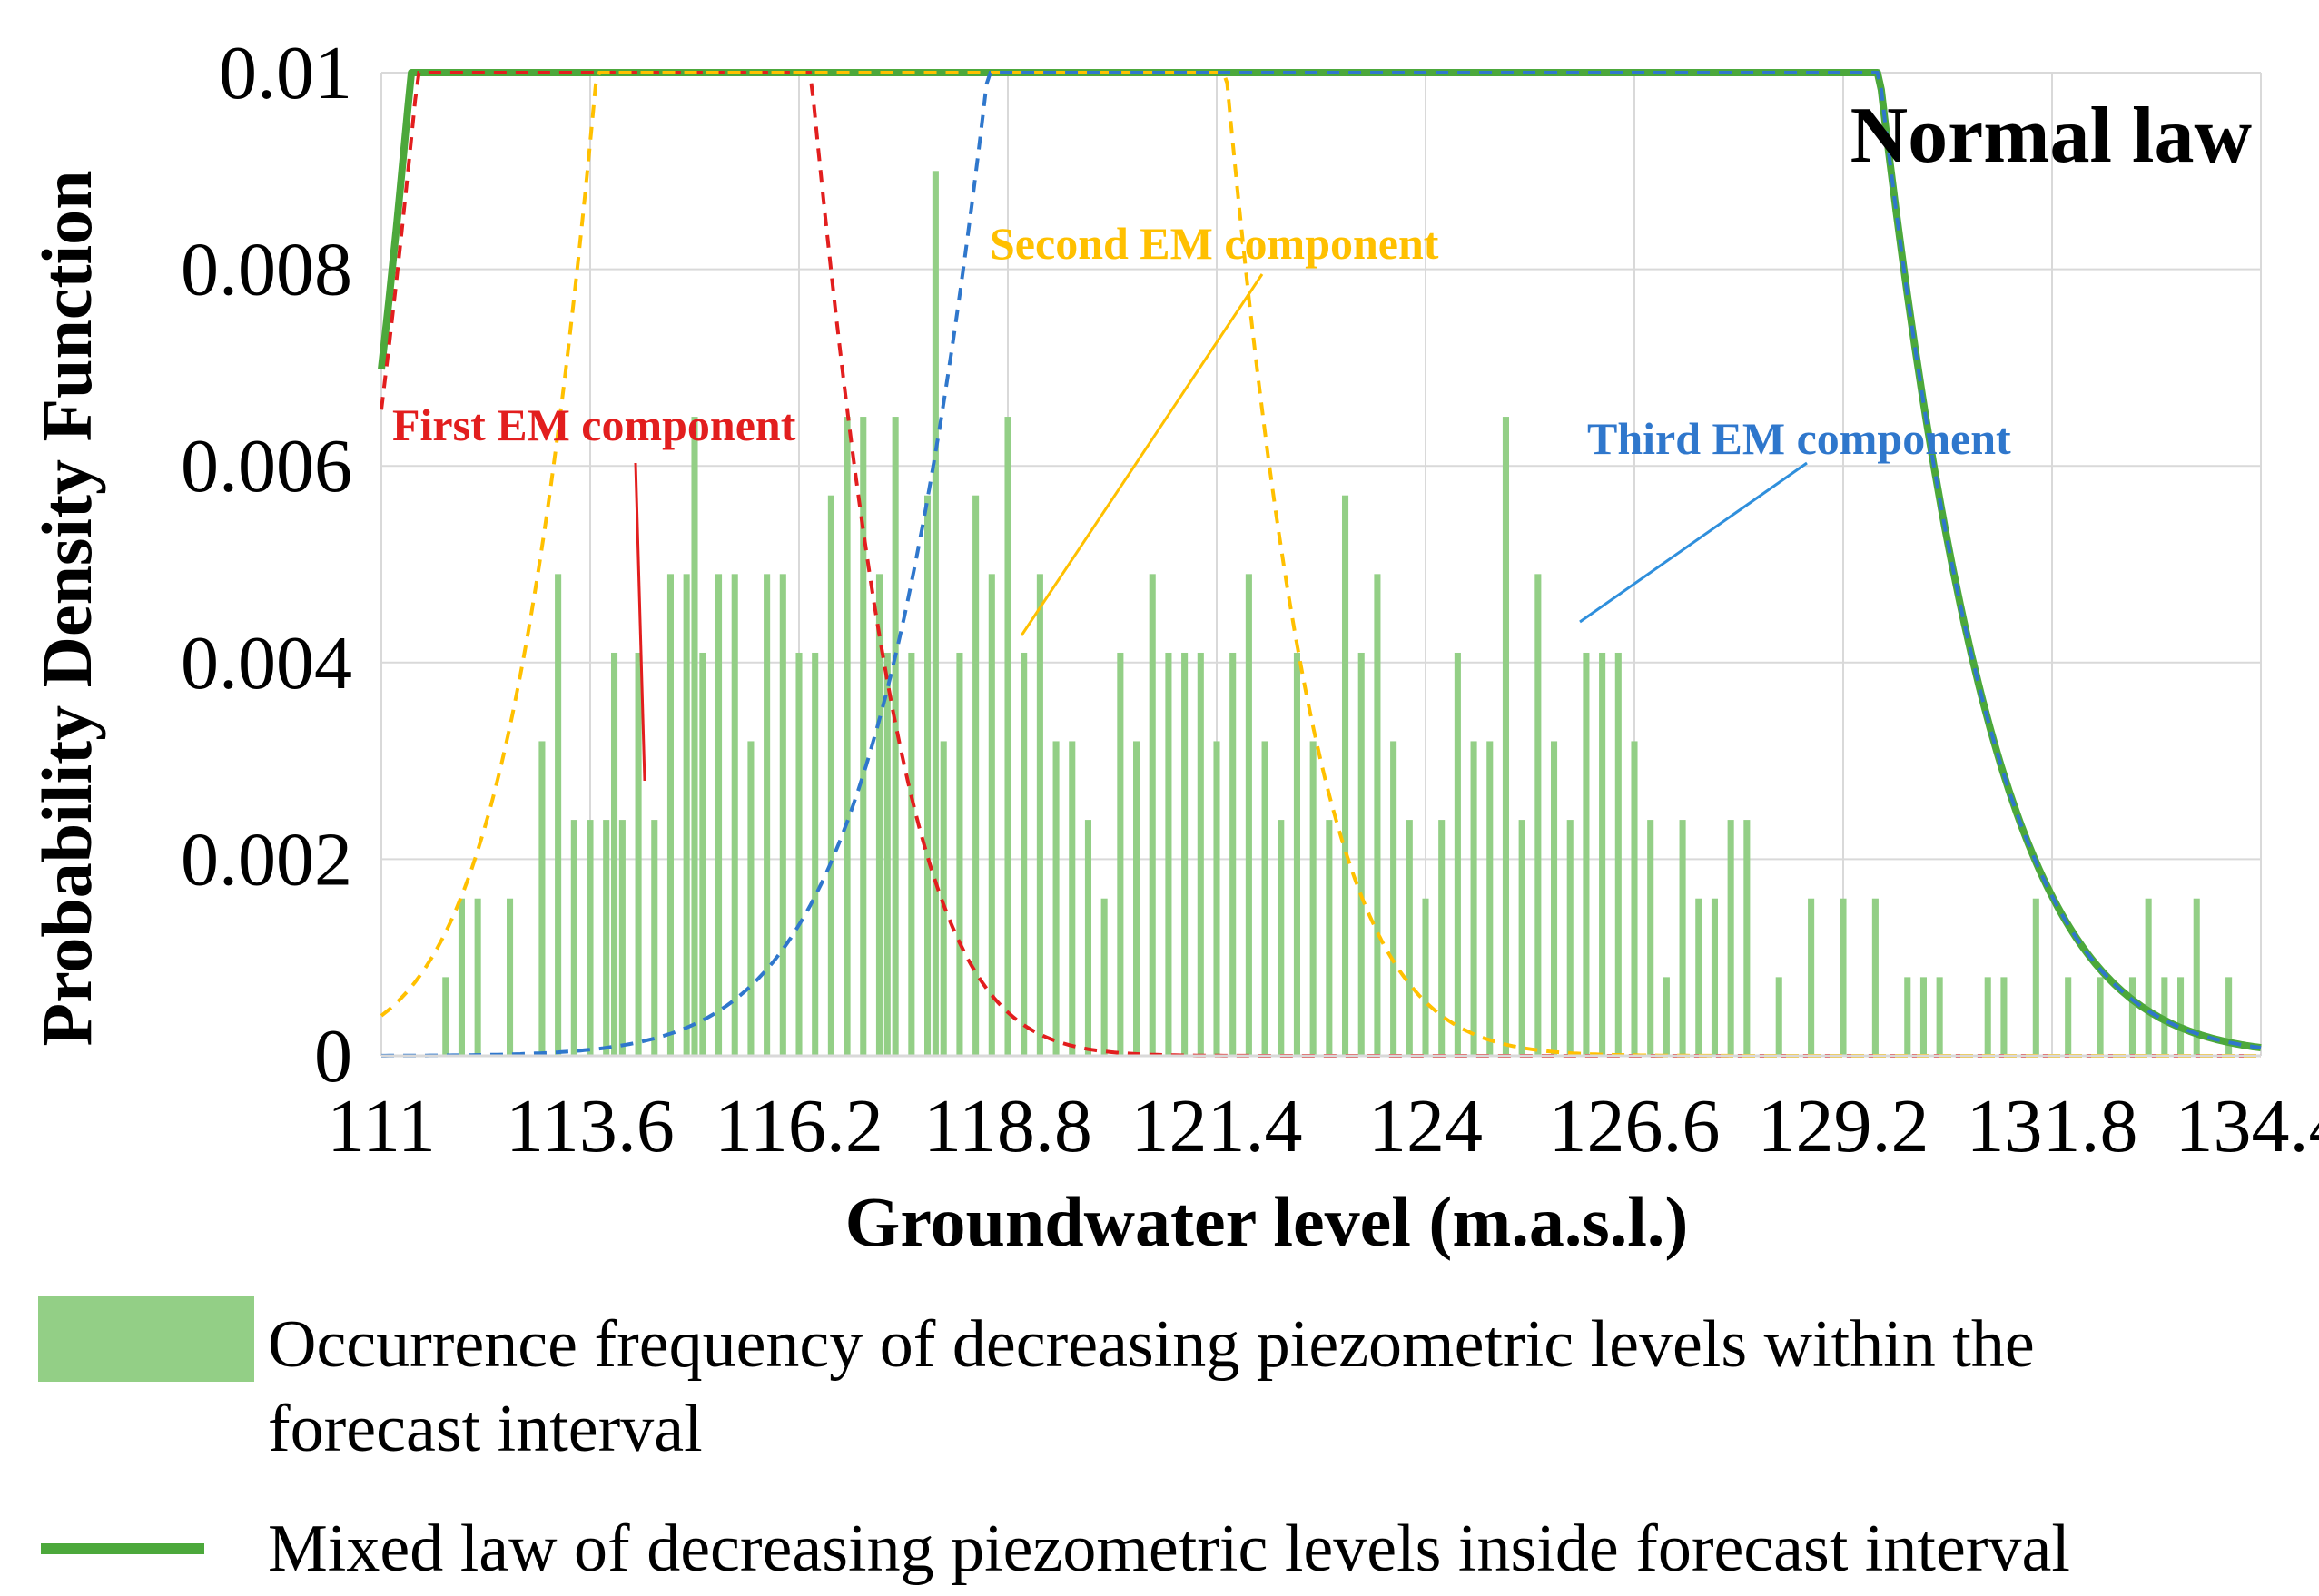 Image resolution: width=2319 pixels, height=1596 pixels. What do you see at coordinates (799, 1126) in the screenshot?
I see `x-tick-label: 116.2` at bounding box center [799, 1126].